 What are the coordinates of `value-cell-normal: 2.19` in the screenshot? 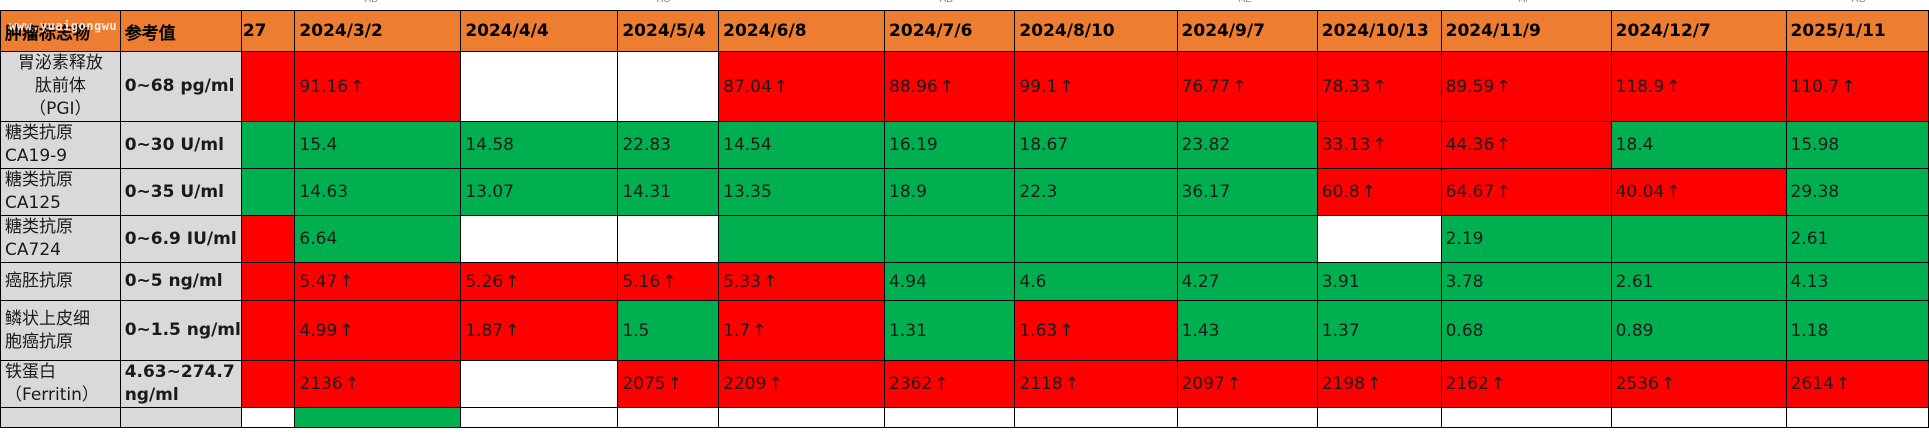 It's located at (1526, 239).